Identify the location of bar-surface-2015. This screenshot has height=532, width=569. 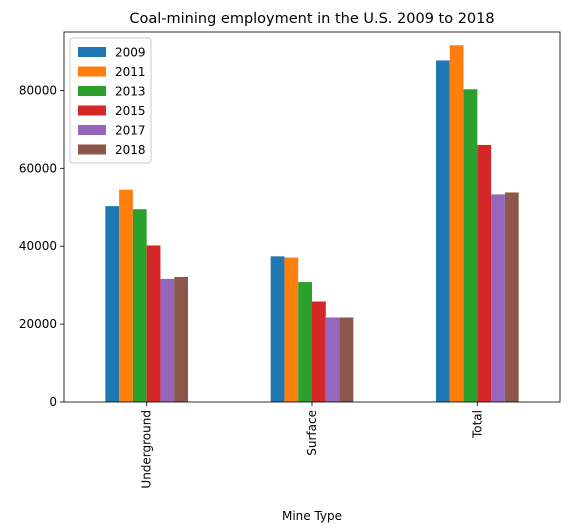
(319, 351).